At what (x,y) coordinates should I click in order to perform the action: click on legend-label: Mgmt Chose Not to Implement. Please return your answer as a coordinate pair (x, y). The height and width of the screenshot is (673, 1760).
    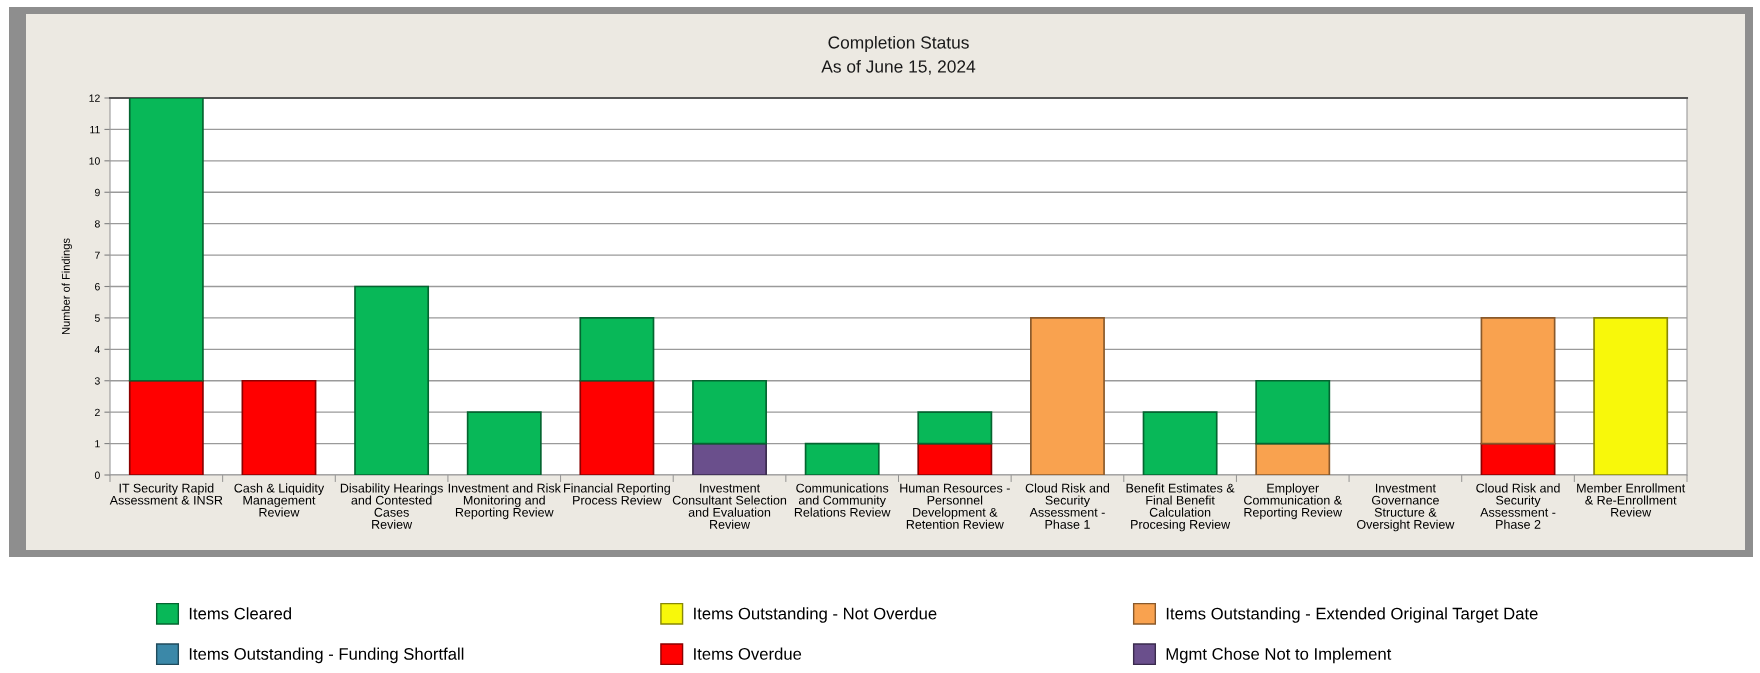
    Looking at the image, I should click on (1279, 655).